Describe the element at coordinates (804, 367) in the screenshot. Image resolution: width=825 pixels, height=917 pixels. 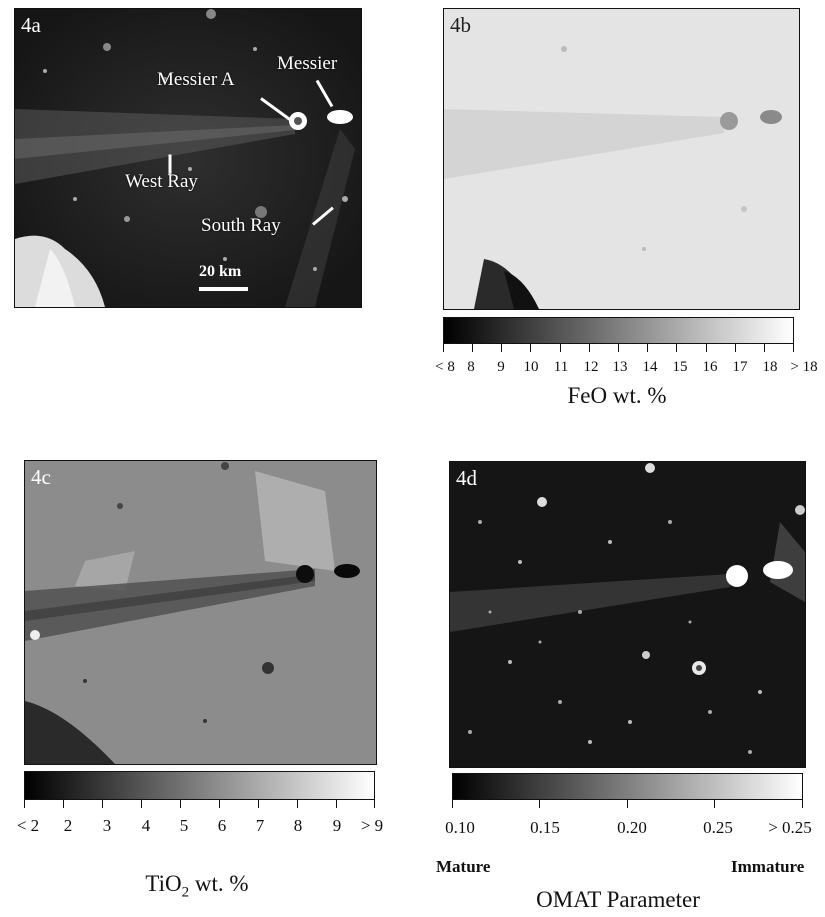
I see `feo-tick-label: > 18` at that location.